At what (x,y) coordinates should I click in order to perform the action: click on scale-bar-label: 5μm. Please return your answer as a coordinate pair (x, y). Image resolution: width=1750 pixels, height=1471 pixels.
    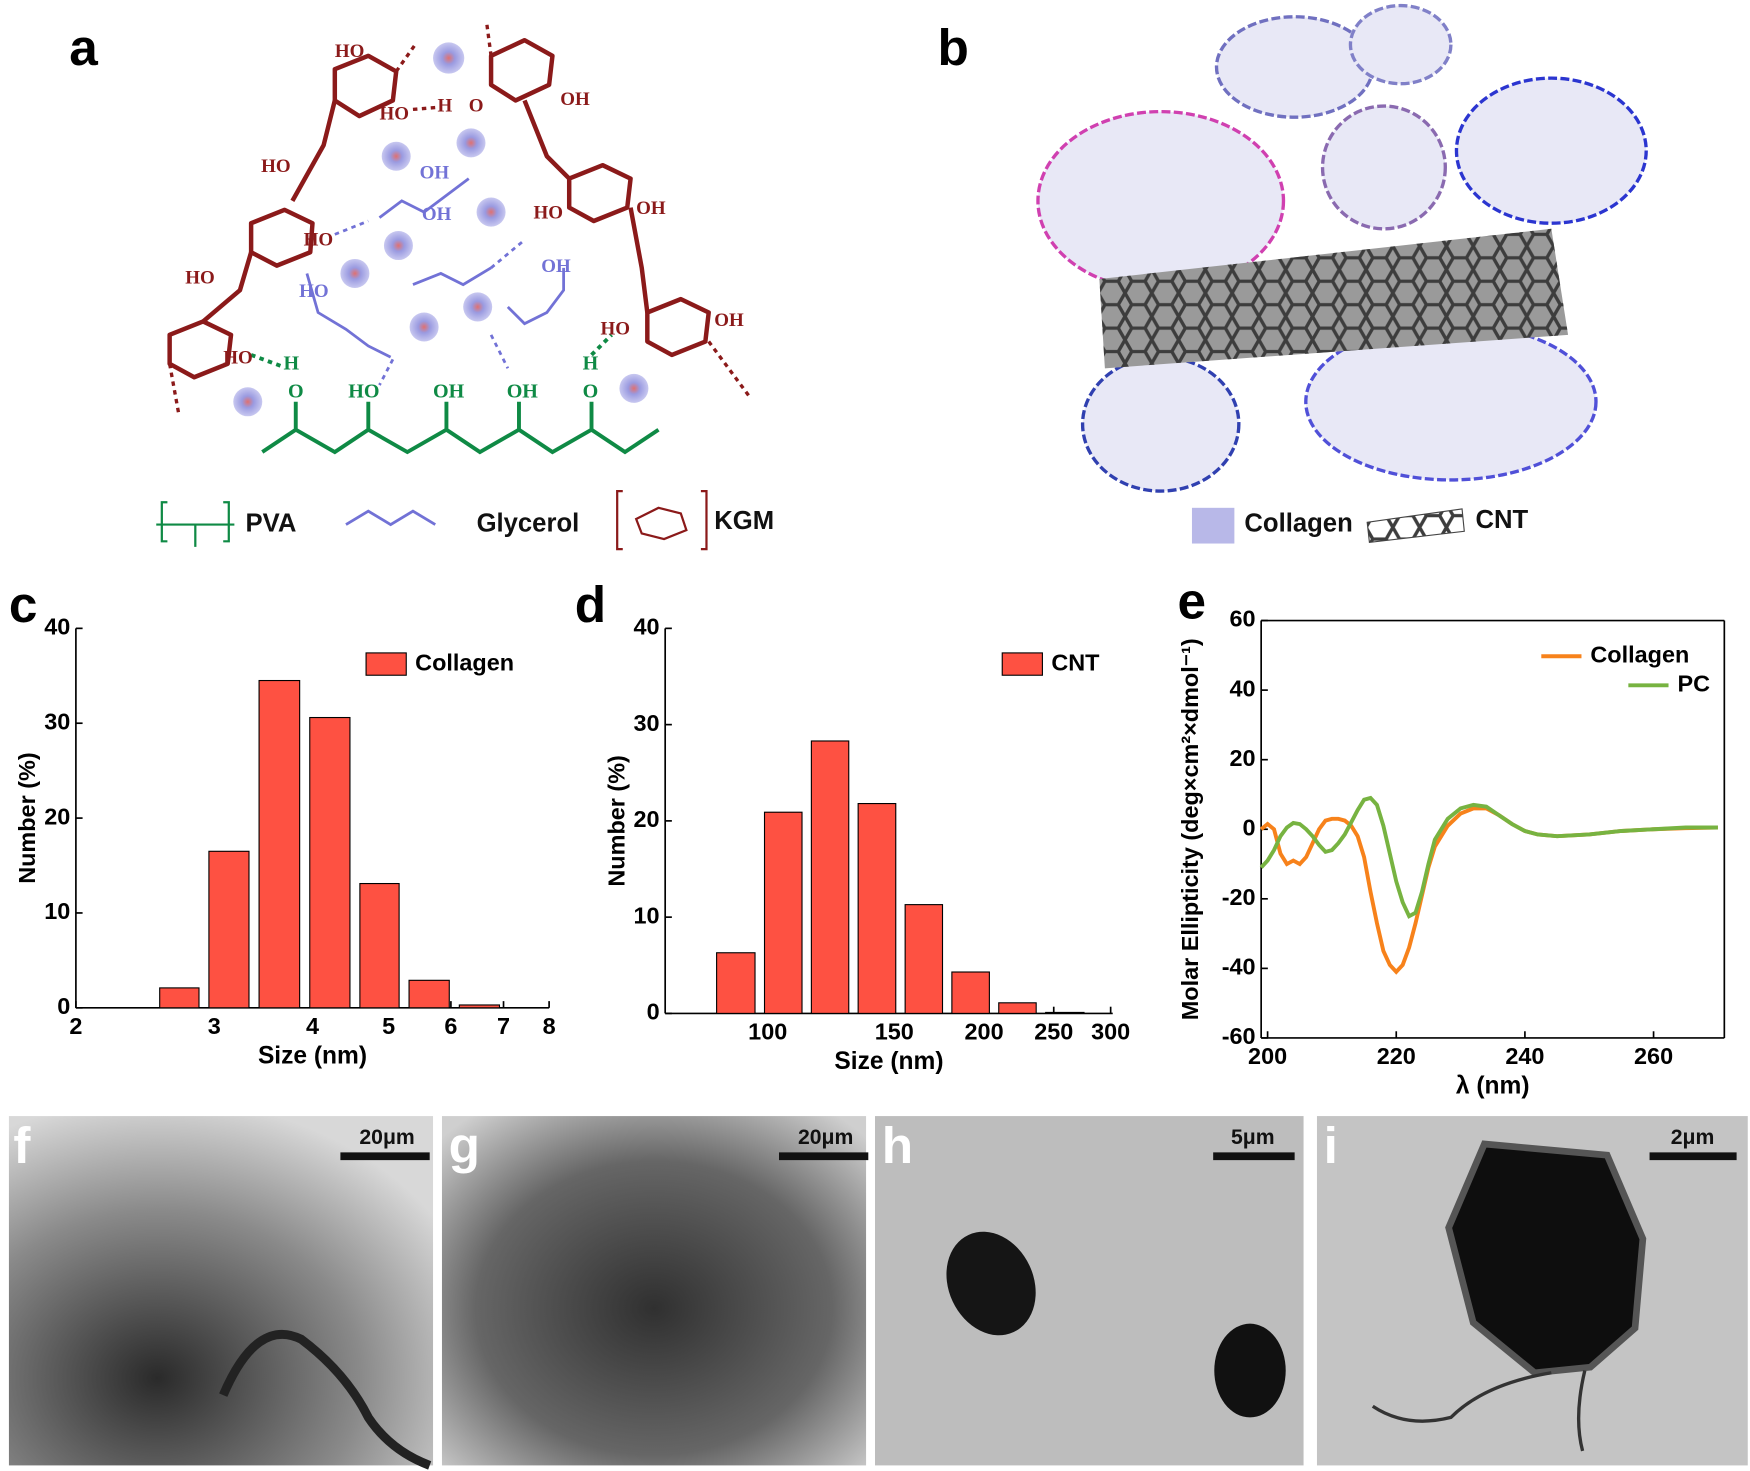
    Looking at the image, I should click on (1253, 1137).